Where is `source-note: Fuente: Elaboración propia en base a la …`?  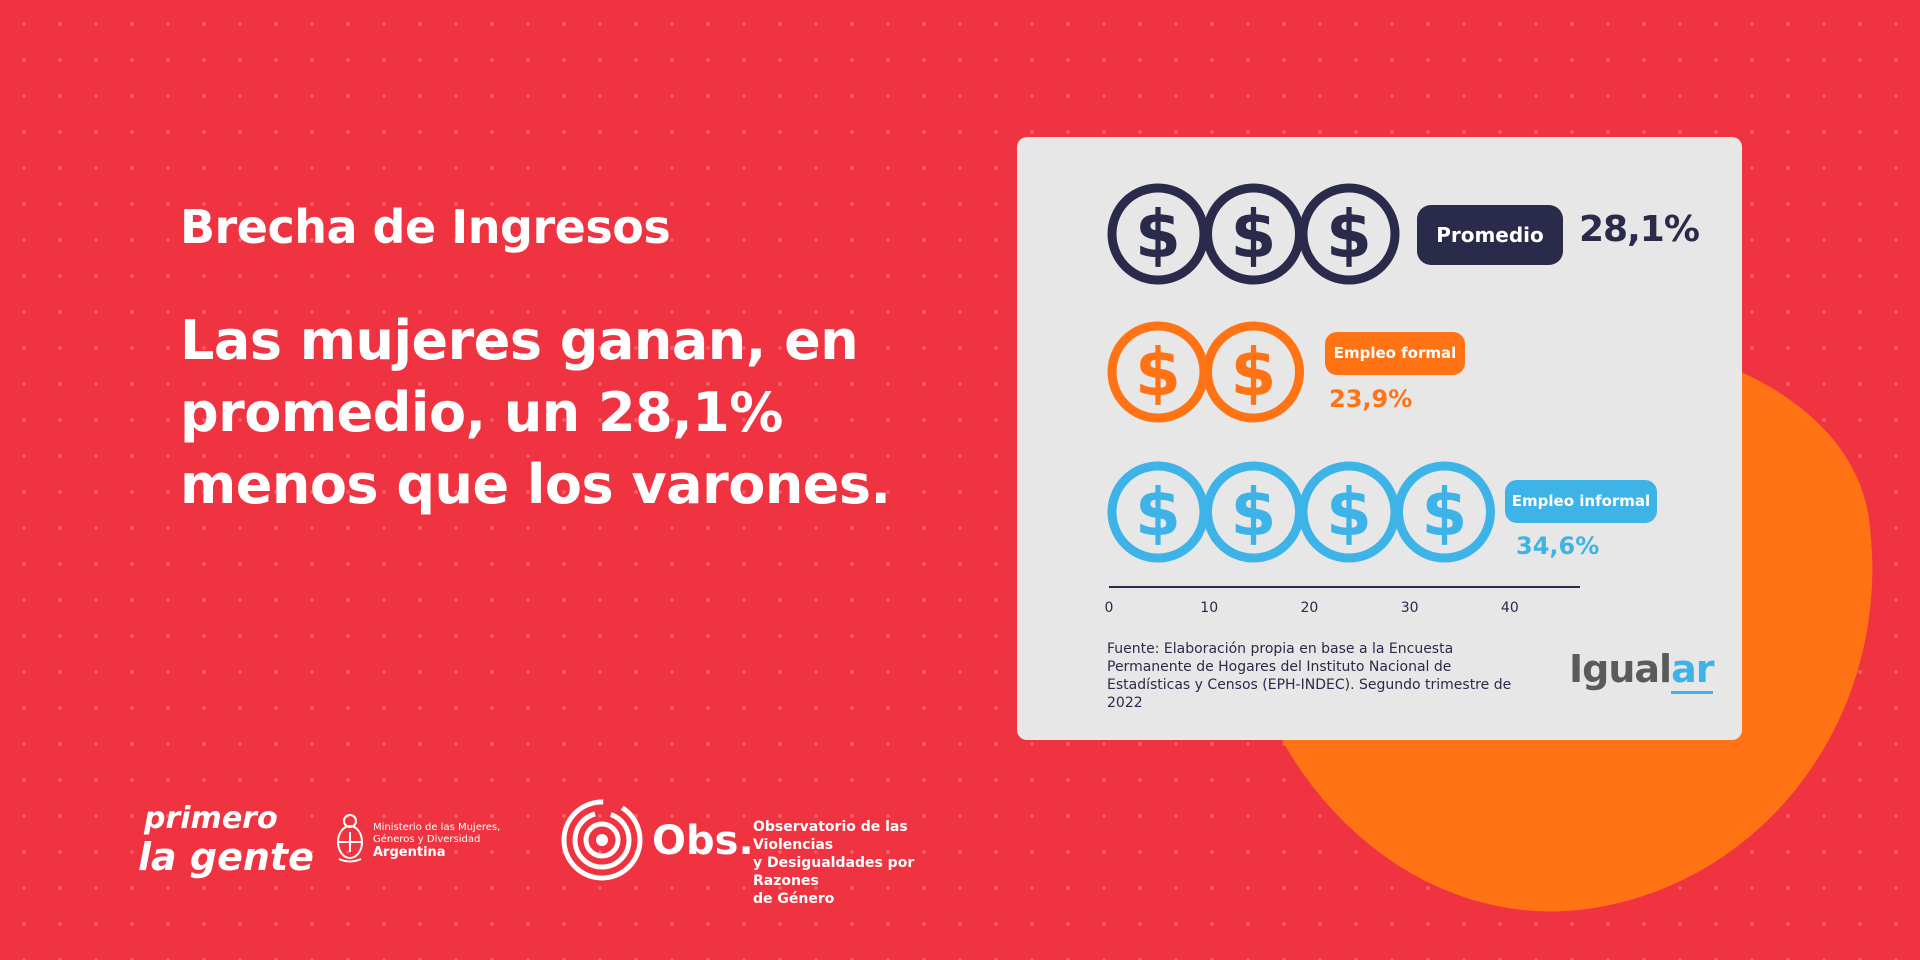
source-note: Fuente: Elaboración propia en base a la … is located at coordinates (1309, 676).